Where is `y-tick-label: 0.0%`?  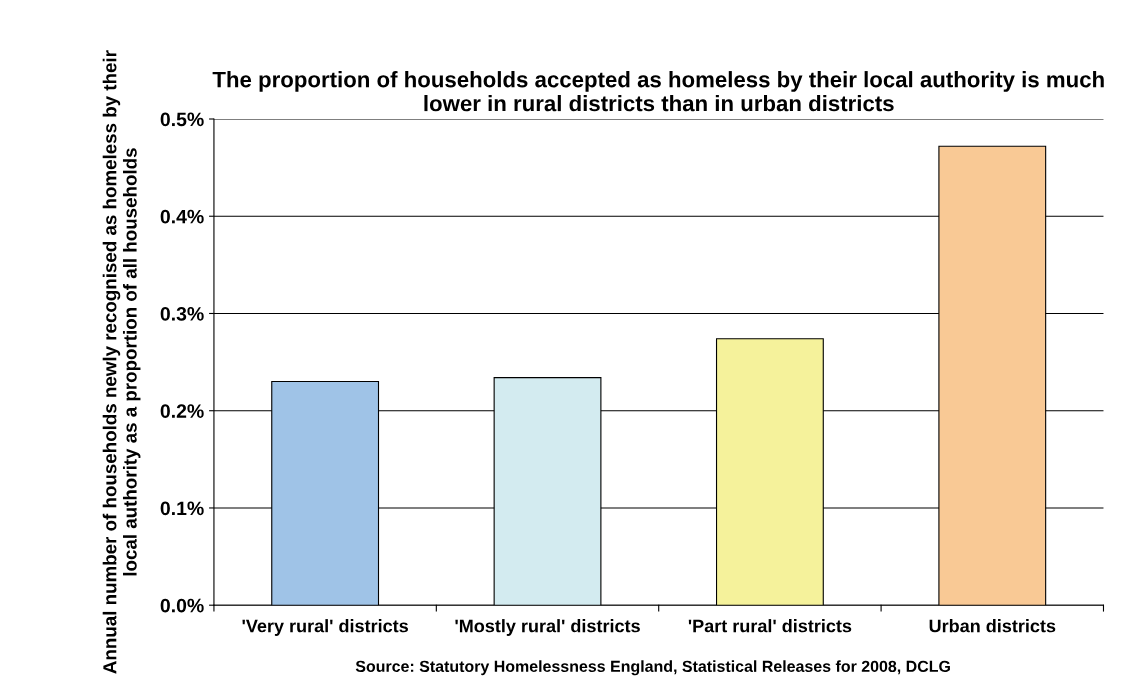 y-tick-label: 0.0% is located at coordinates (182, 605).